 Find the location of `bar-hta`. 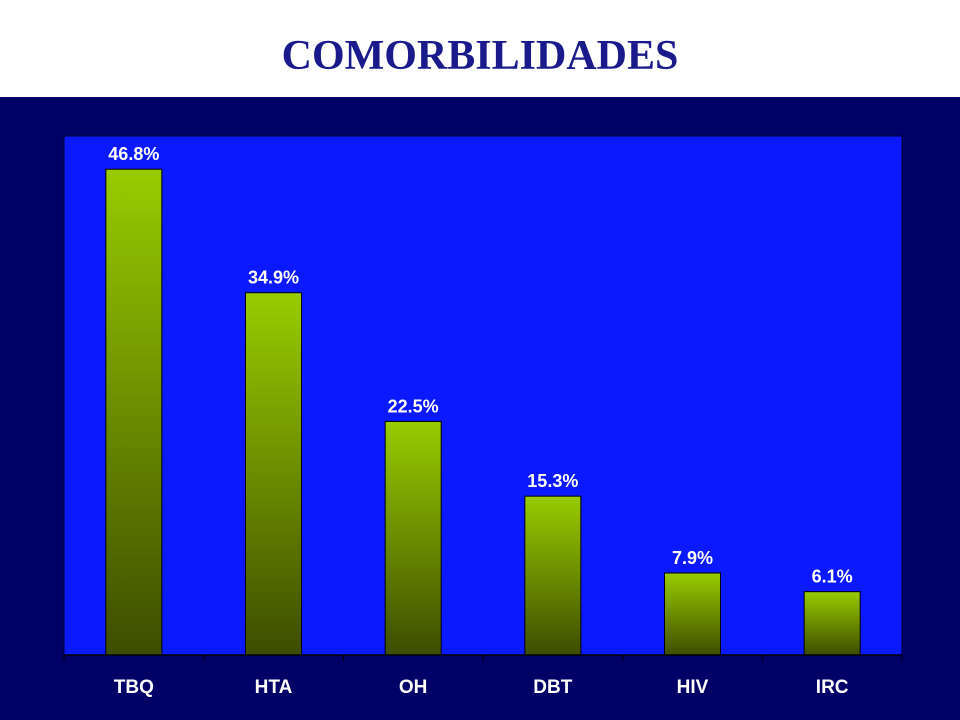

bar-hta is located at coordinates (273, 474).